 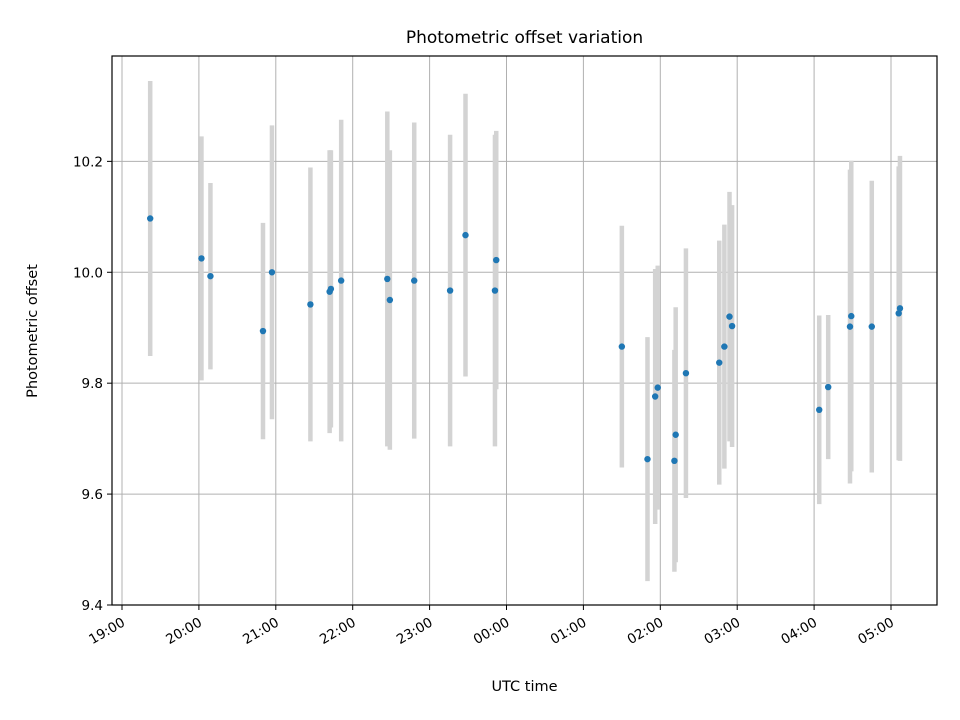 What do you see at coordinates (88, 162) in the screenshot?
I see `y-tick-label: 10.2` at bounding box center [88, 162].